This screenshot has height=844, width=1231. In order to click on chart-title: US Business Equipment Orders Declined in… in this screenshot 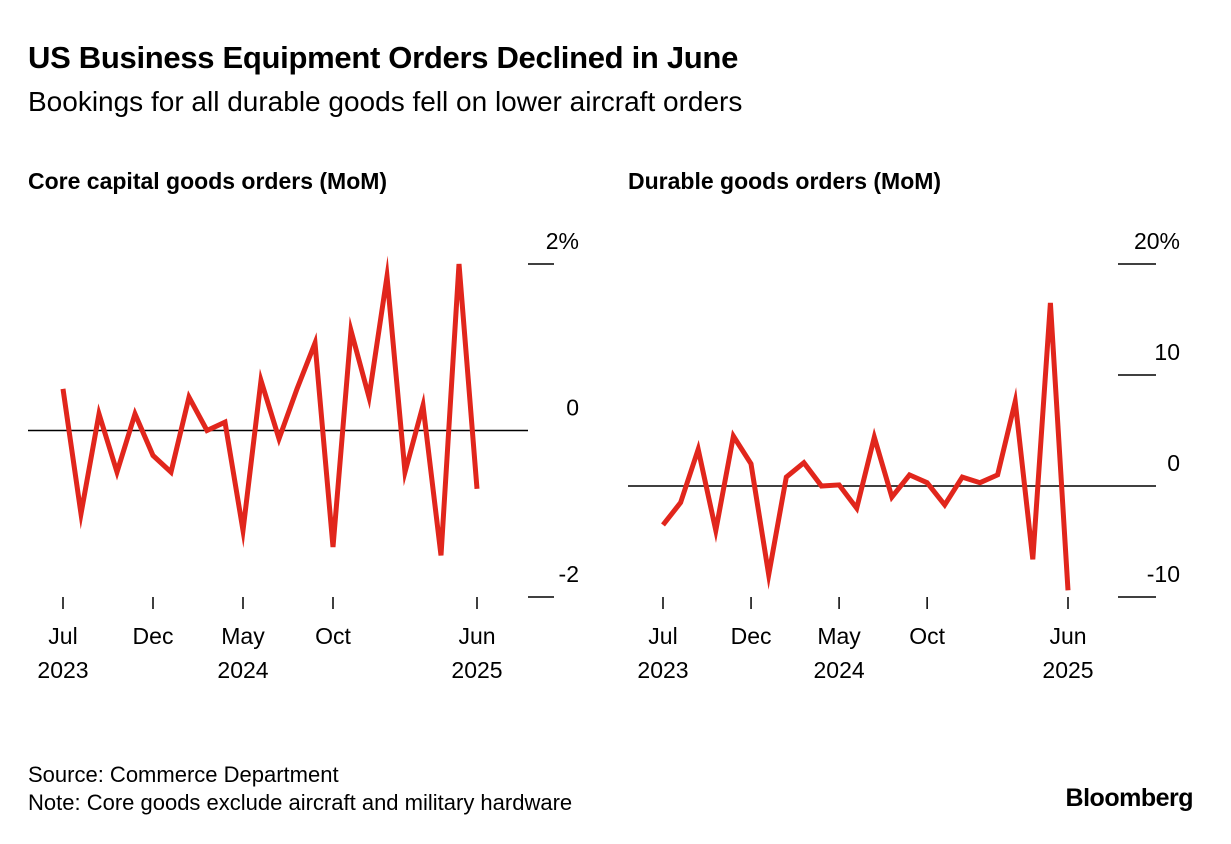, I will do `click(383, 57)`.